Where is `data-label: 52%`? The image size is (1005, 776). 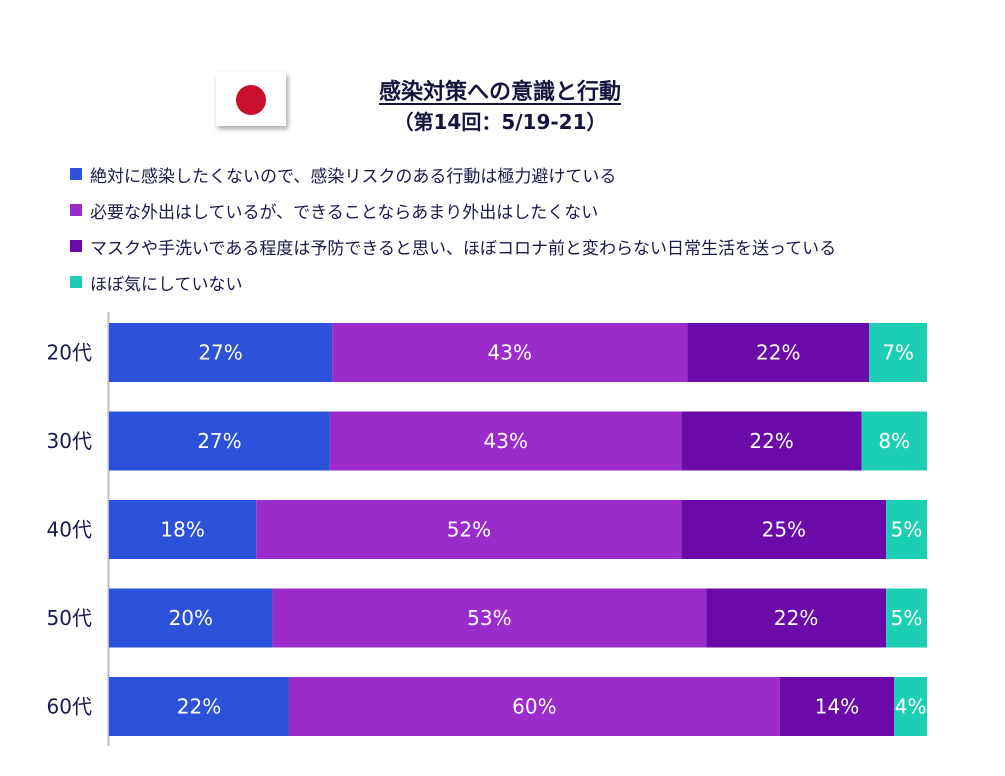 data-label: 52% is located at coordinates (469, 530).